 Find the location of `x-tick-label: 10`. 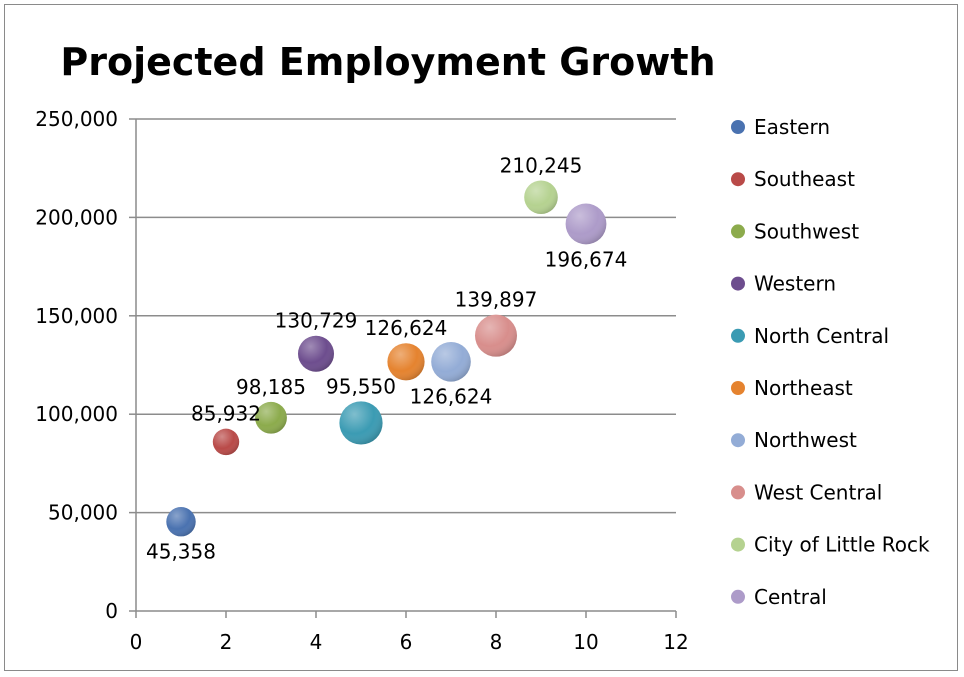

x-tick-label: 10 is located at coordinates (585, 642).